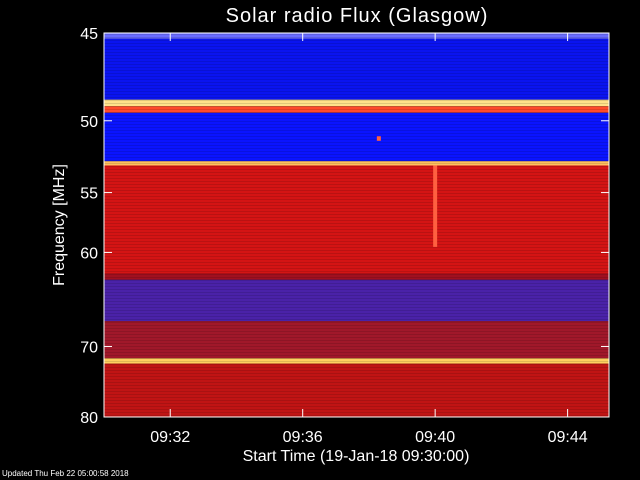 The height and width of the screenshot is (480, 640). Describe the element at coordinates (89, 253) in the screenshot. I see `y-tick-label: 60` at that location.